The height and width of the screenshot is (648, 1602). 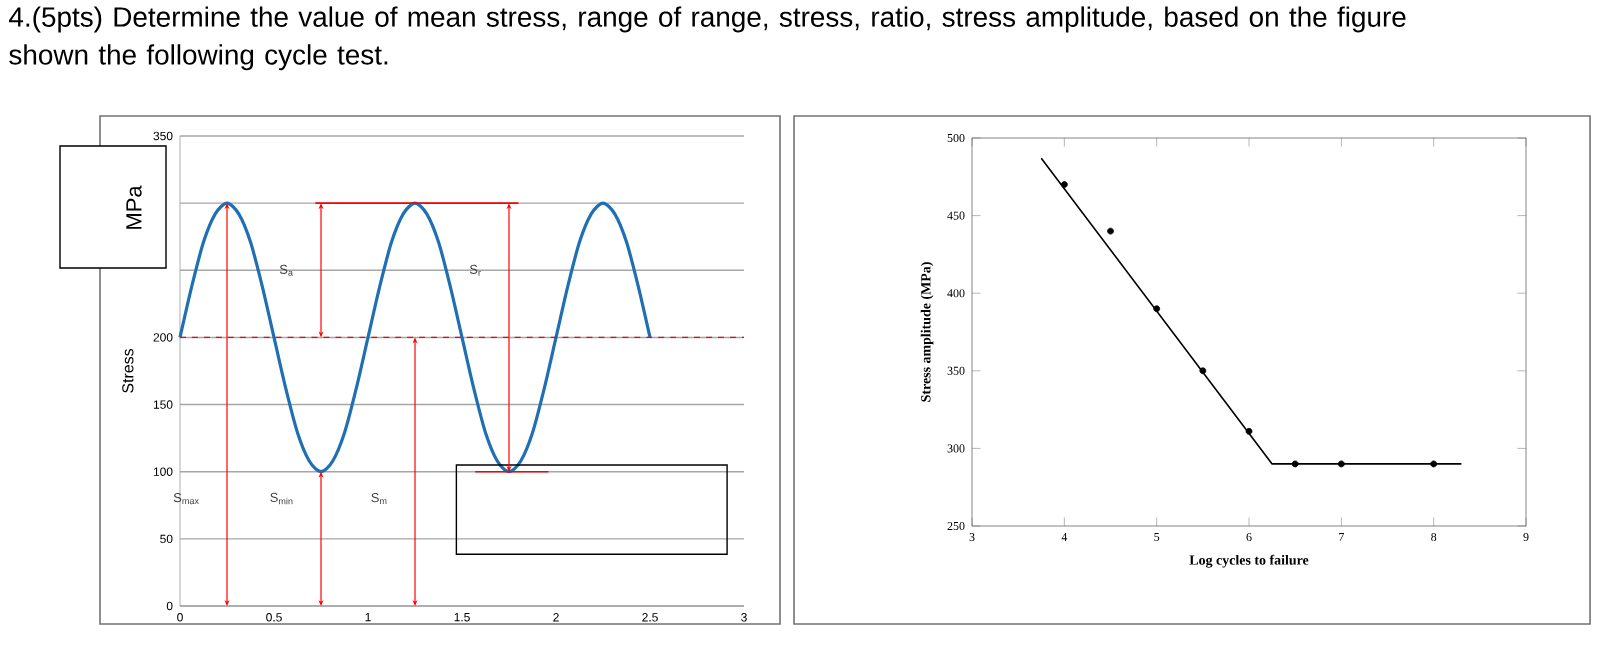 I want to click on chart-title: 4.(5pts) Determine the value of mean stress, range of range, stress, ratio, stress amplitude, based on the figure shown the following cycle test., so click(x=707, y=38).